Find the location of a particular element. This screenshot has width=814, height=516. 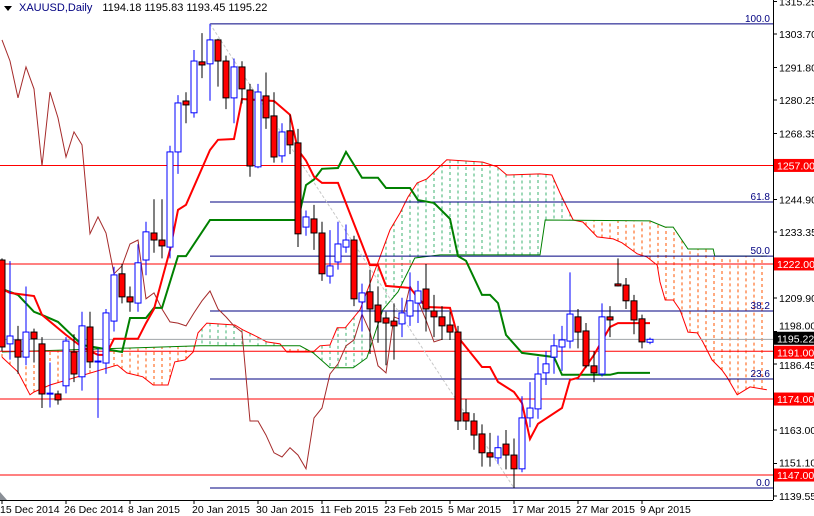

fib-level-label: 50.0 is located at coordinates (761, 251).